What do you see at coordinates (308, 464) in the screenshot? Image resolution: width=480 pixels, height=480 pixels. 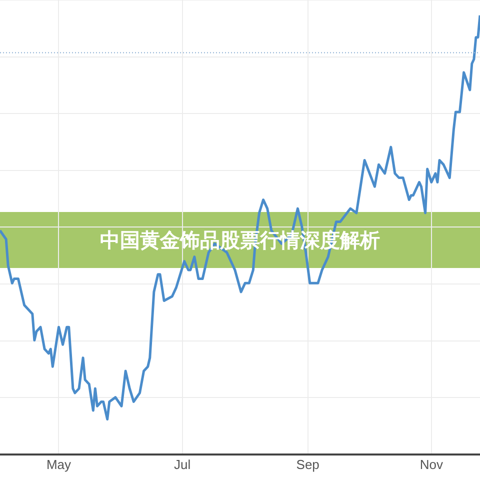 I see `x-tick-label: Sep` at bounding box center [308, 464].